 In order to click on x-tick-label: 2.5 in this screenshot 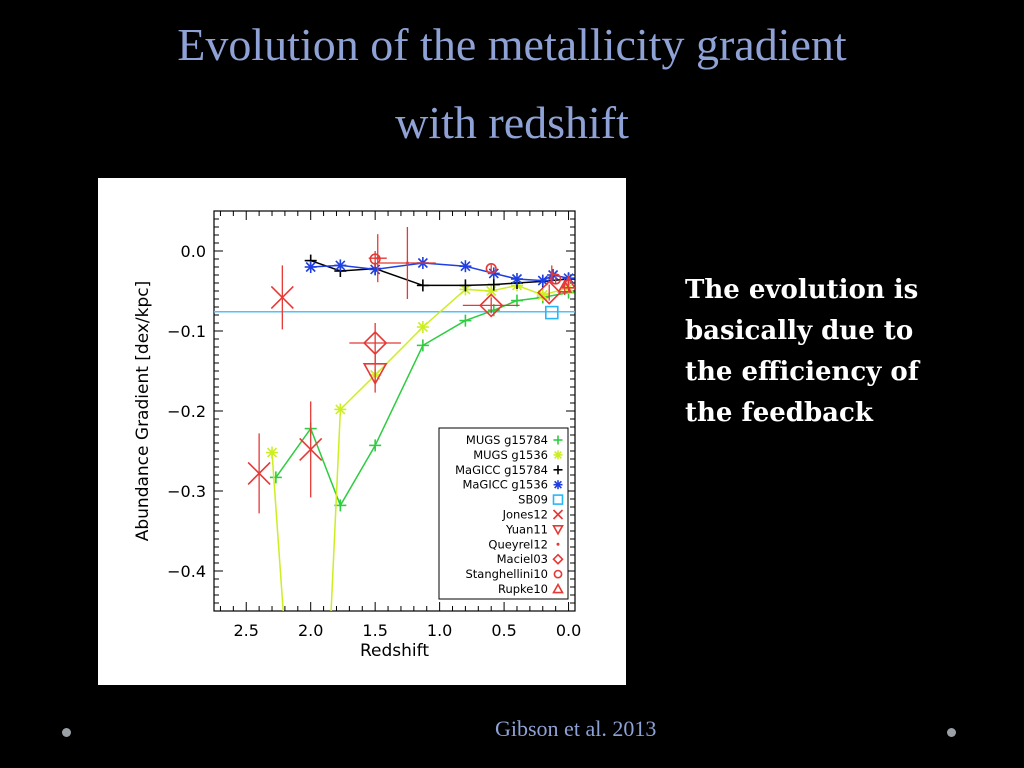, I will do `click(246, 630)`.